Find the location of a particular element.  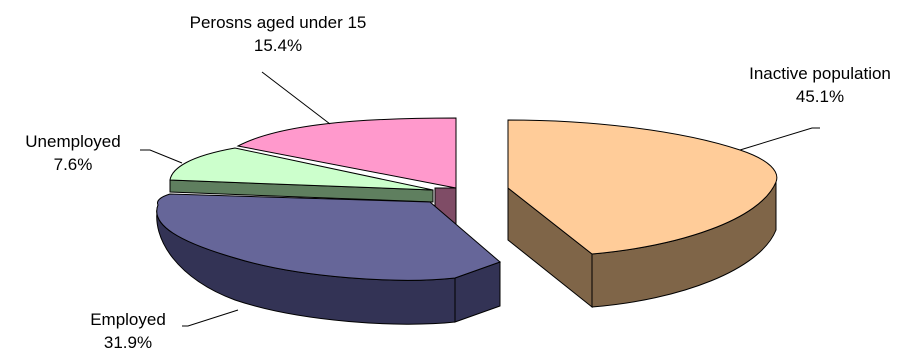

leader-line-employed is located at coordinates (210, 318).